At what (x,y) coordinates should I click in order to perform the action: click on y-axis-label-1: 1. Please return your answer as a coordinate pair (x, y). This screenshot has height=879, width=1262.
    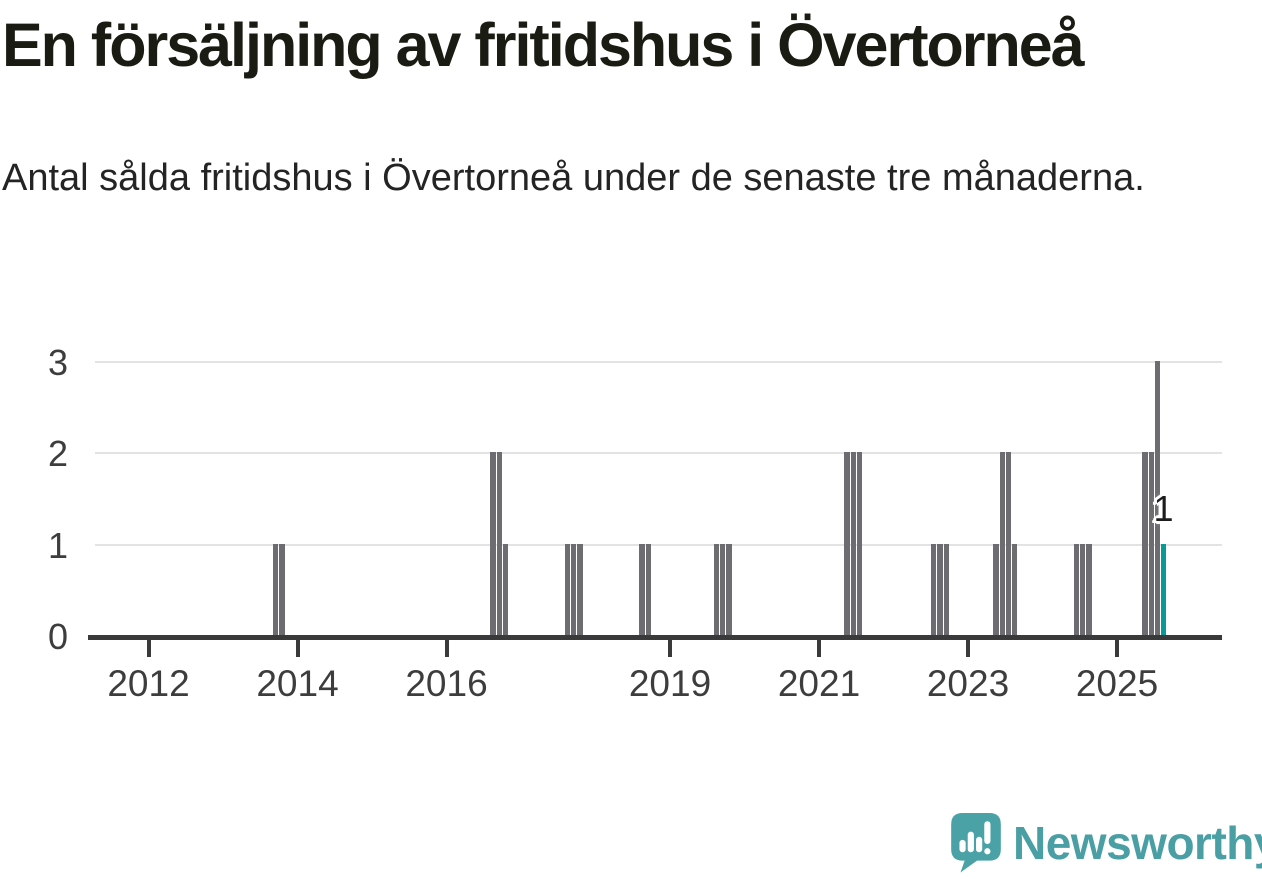
    Looking at the image, I should click on (57, 545).